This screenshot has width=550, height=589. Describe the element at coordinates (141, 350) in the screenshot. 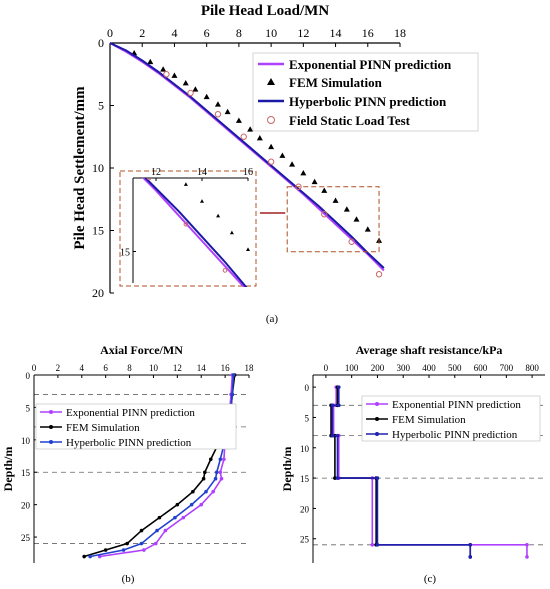

I see `x-axis-title: Axial Force/MN` at that location.